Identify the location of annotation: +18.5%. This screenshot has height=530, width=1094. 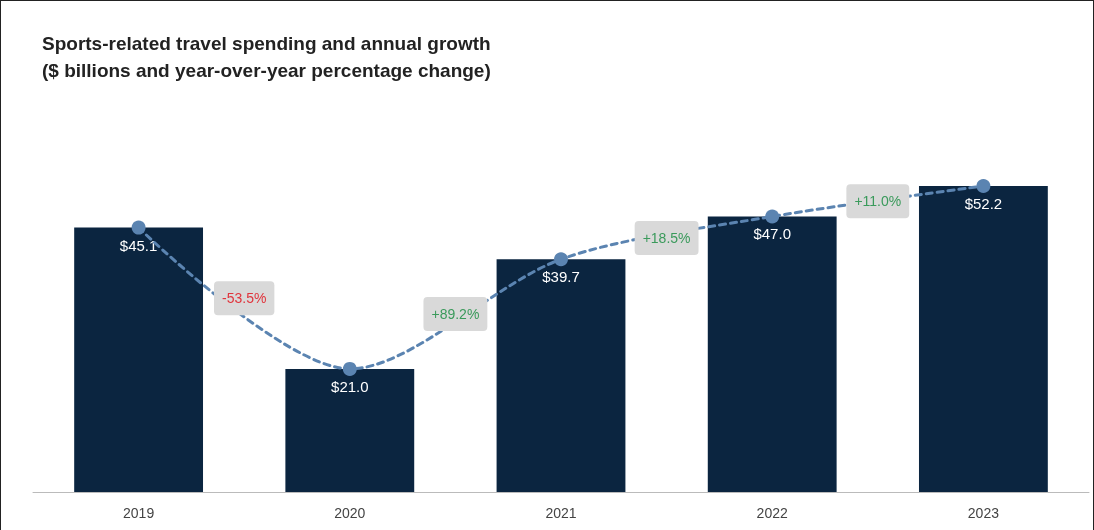
(666, 237).